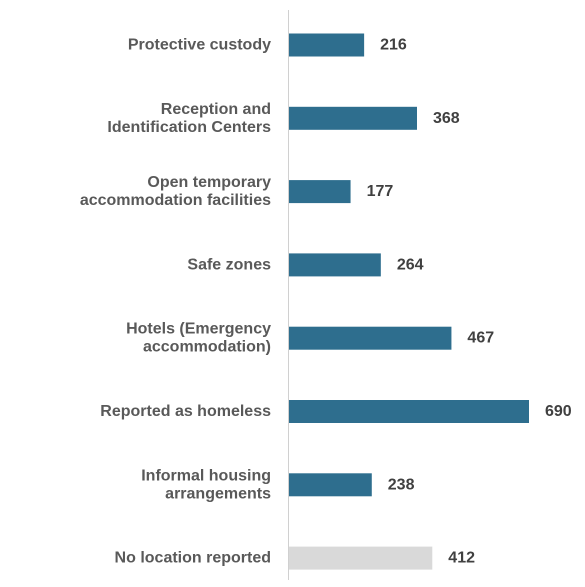 This screenshot has width=585, height=587. What do you see at coordinates (480, 338) in the screenshot?
I see `data-label: 467` at bounding box center [480, 338].